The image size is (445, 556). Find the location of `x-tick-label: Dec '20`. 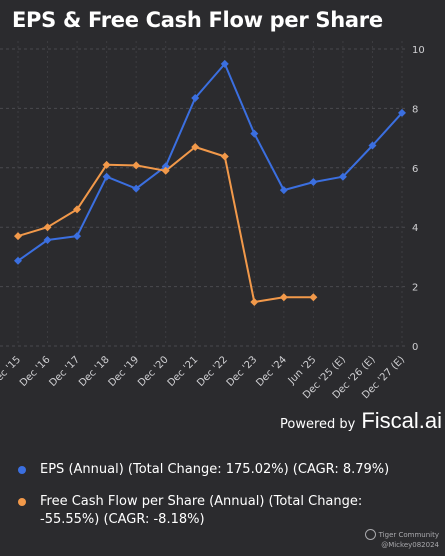

x-tick-label: Dec '20 is located at coordinates (153, 371).